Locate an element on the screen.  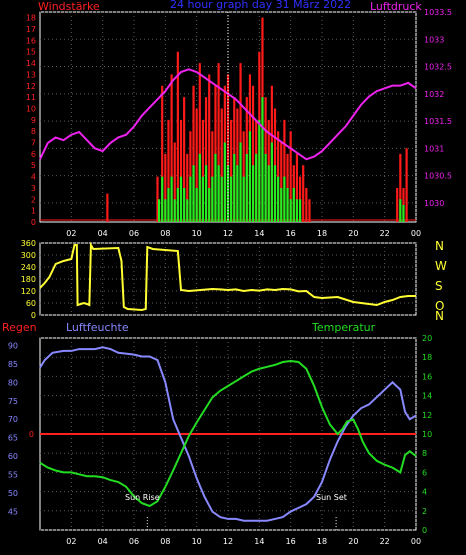
rain-tick-label: 0 is located at coordinates (31, 434).